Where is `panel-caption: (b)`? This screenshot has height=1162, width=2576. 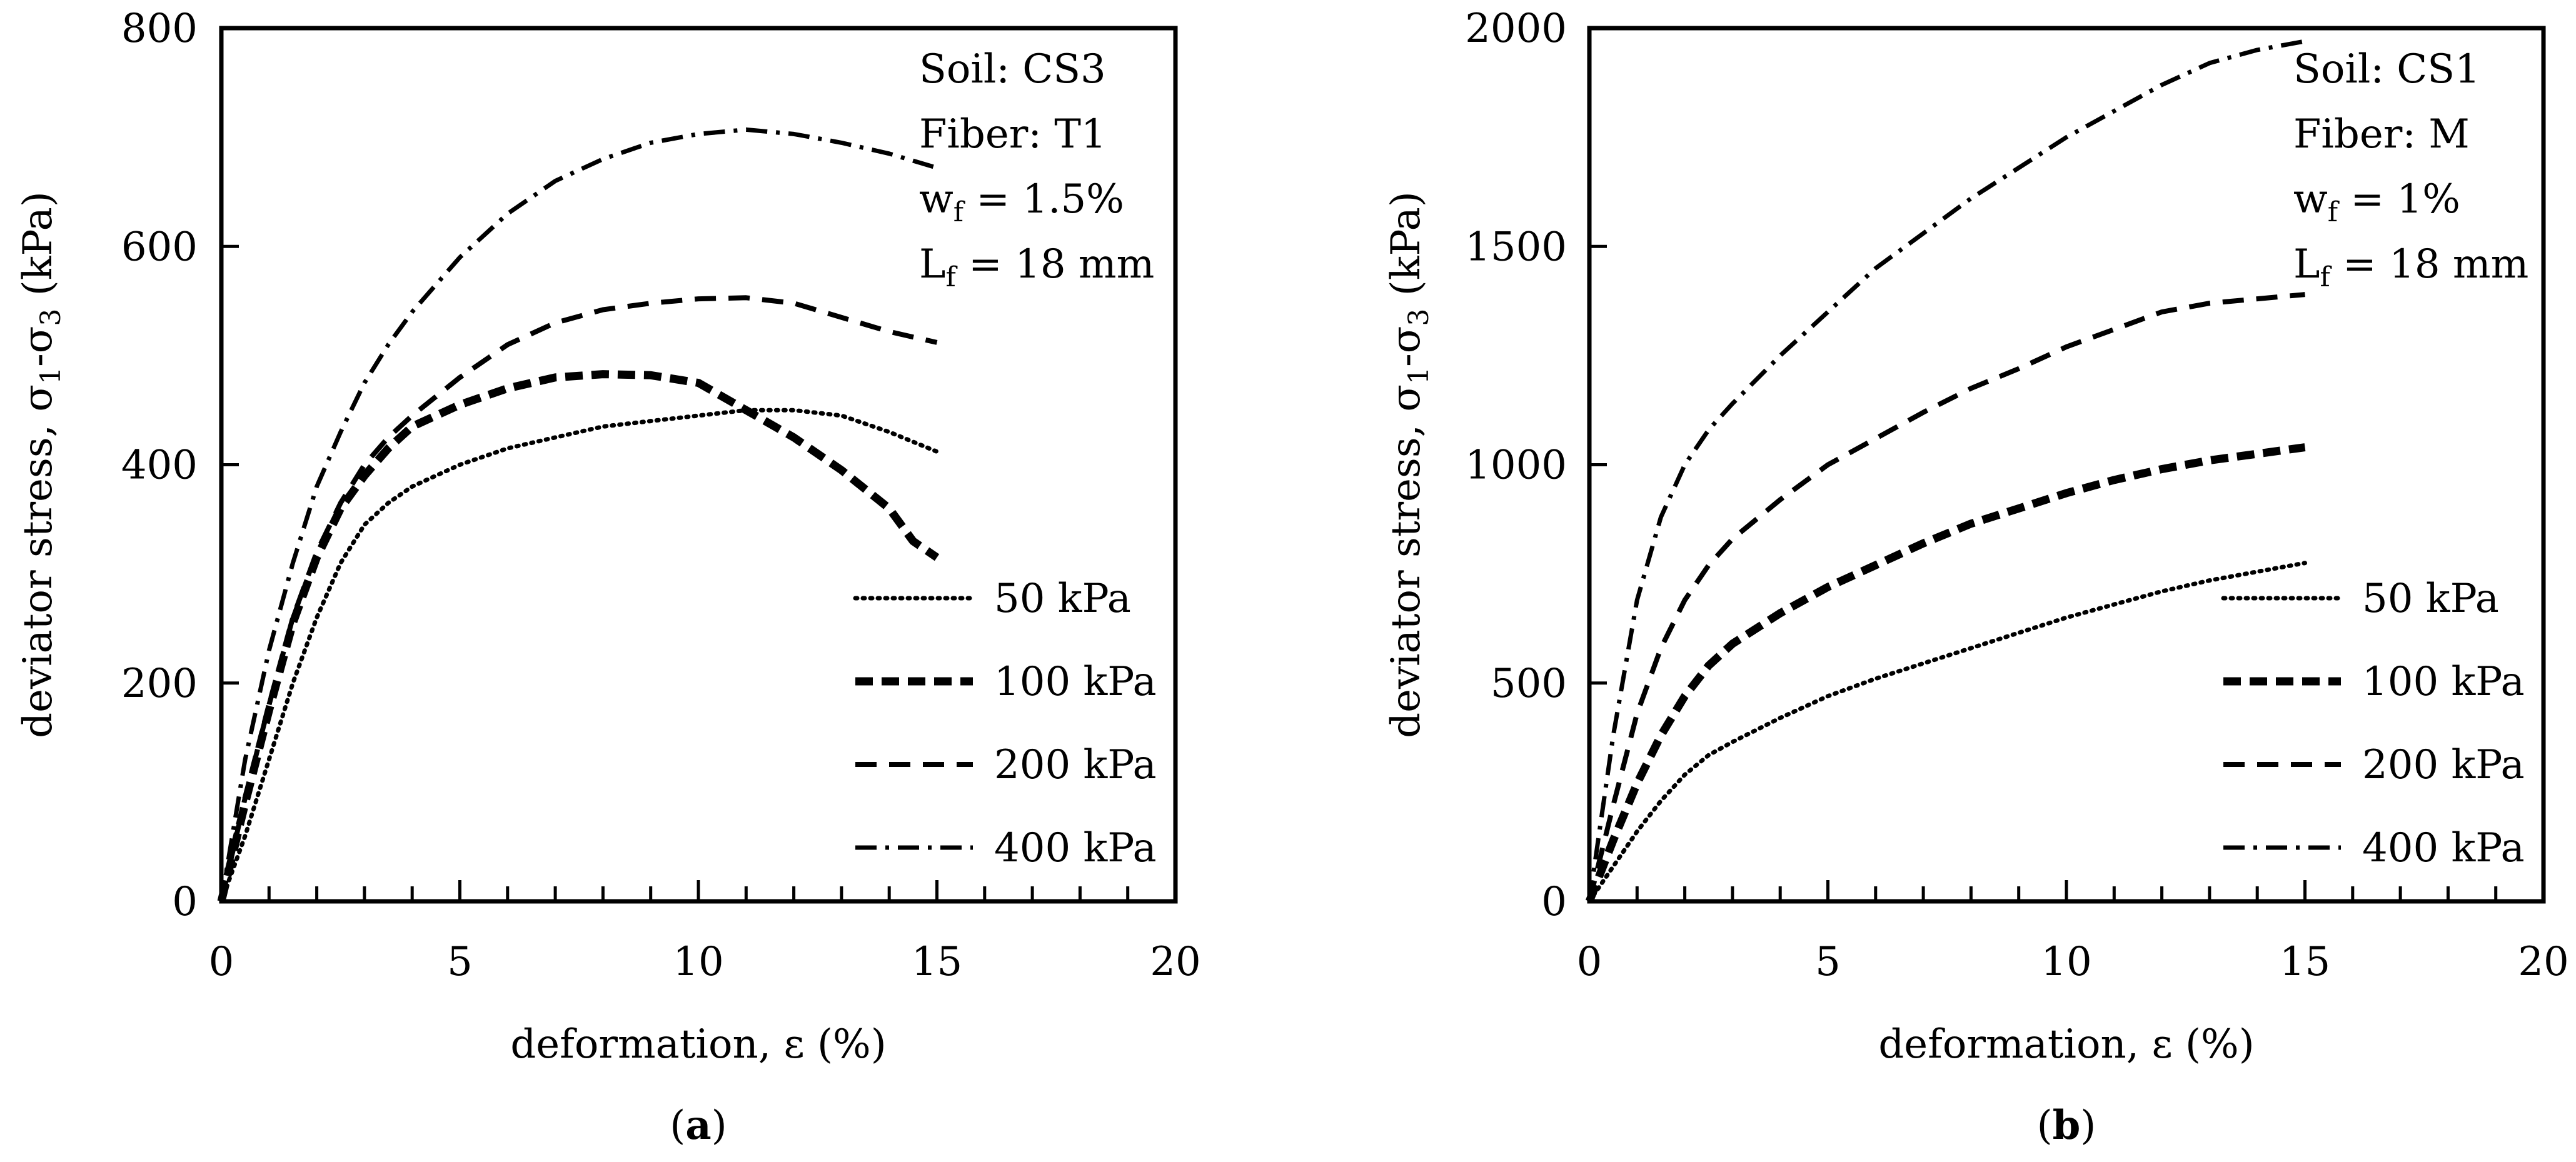
panel-caption: (b) is located at coordinates (2066, 1125).